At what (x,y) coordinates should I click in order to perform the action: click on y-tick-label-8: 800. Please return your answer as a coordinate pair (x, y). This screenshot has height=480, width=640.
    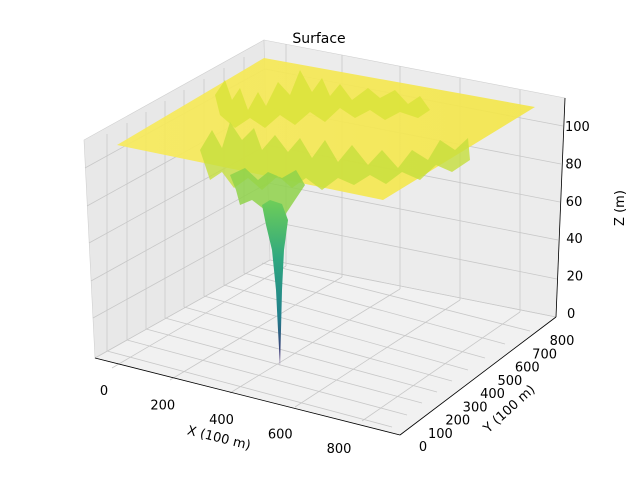
    Looking at the image, I should click on (562, 341).